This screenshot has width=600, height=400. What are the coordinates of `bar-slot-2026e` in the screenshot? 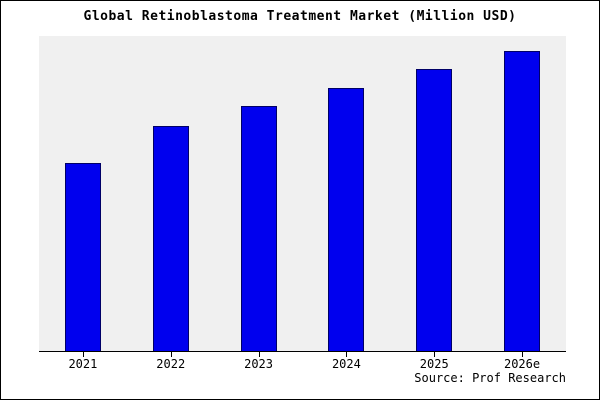 It's located at (522, 196).